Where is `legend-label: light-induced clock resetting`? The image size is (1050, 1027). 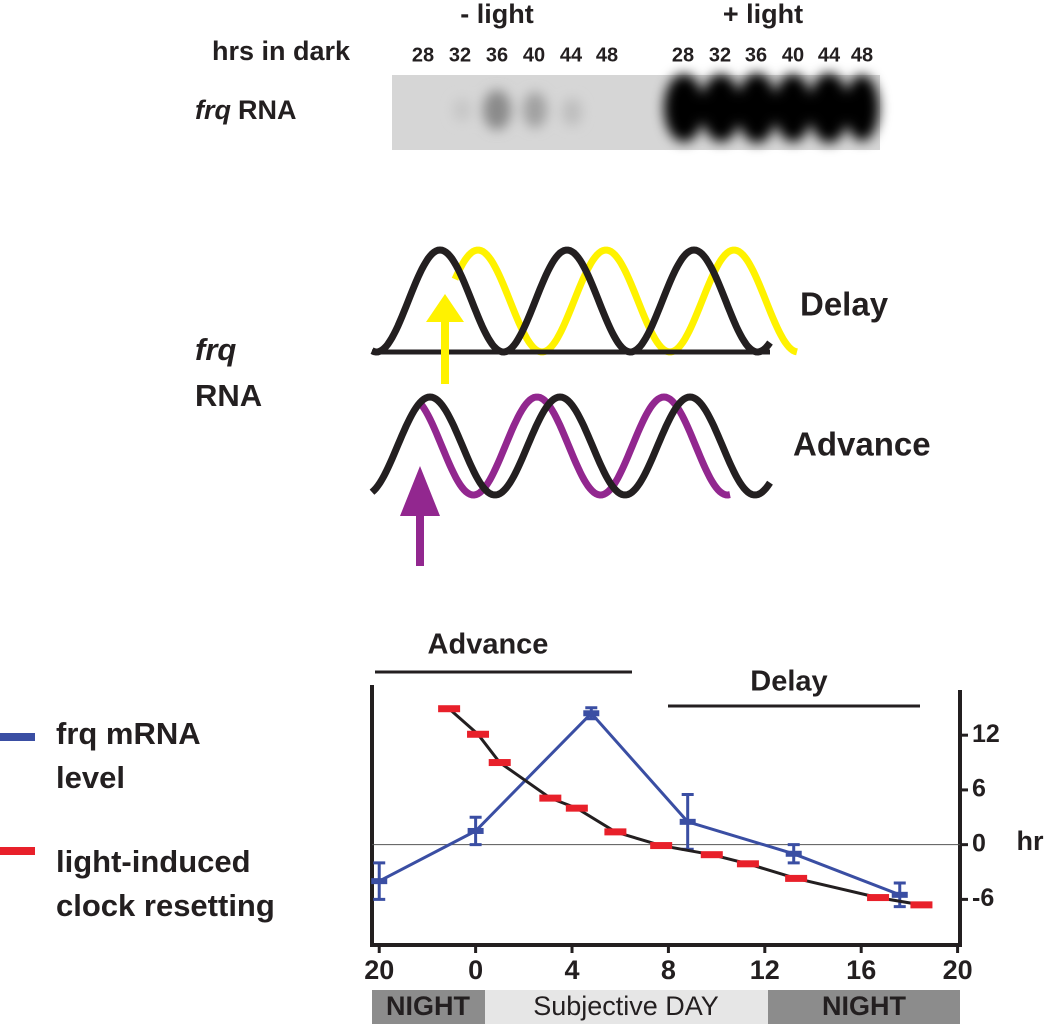 legend-label: light-induced clock resetting is located at coordinates (165, 883).